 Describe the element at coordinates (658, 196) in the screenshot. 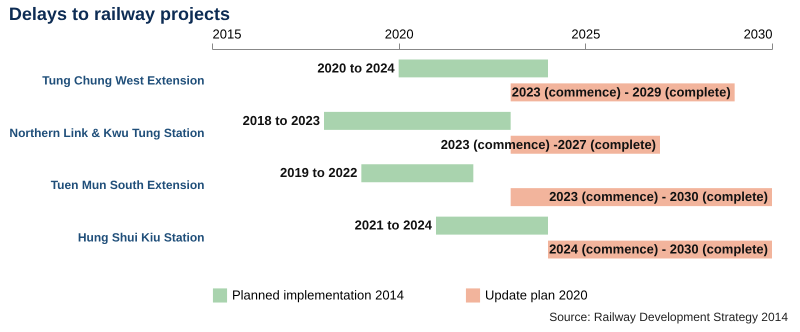

I see `annotation: 2023 (commence) - 2030 (complete)` at that location.